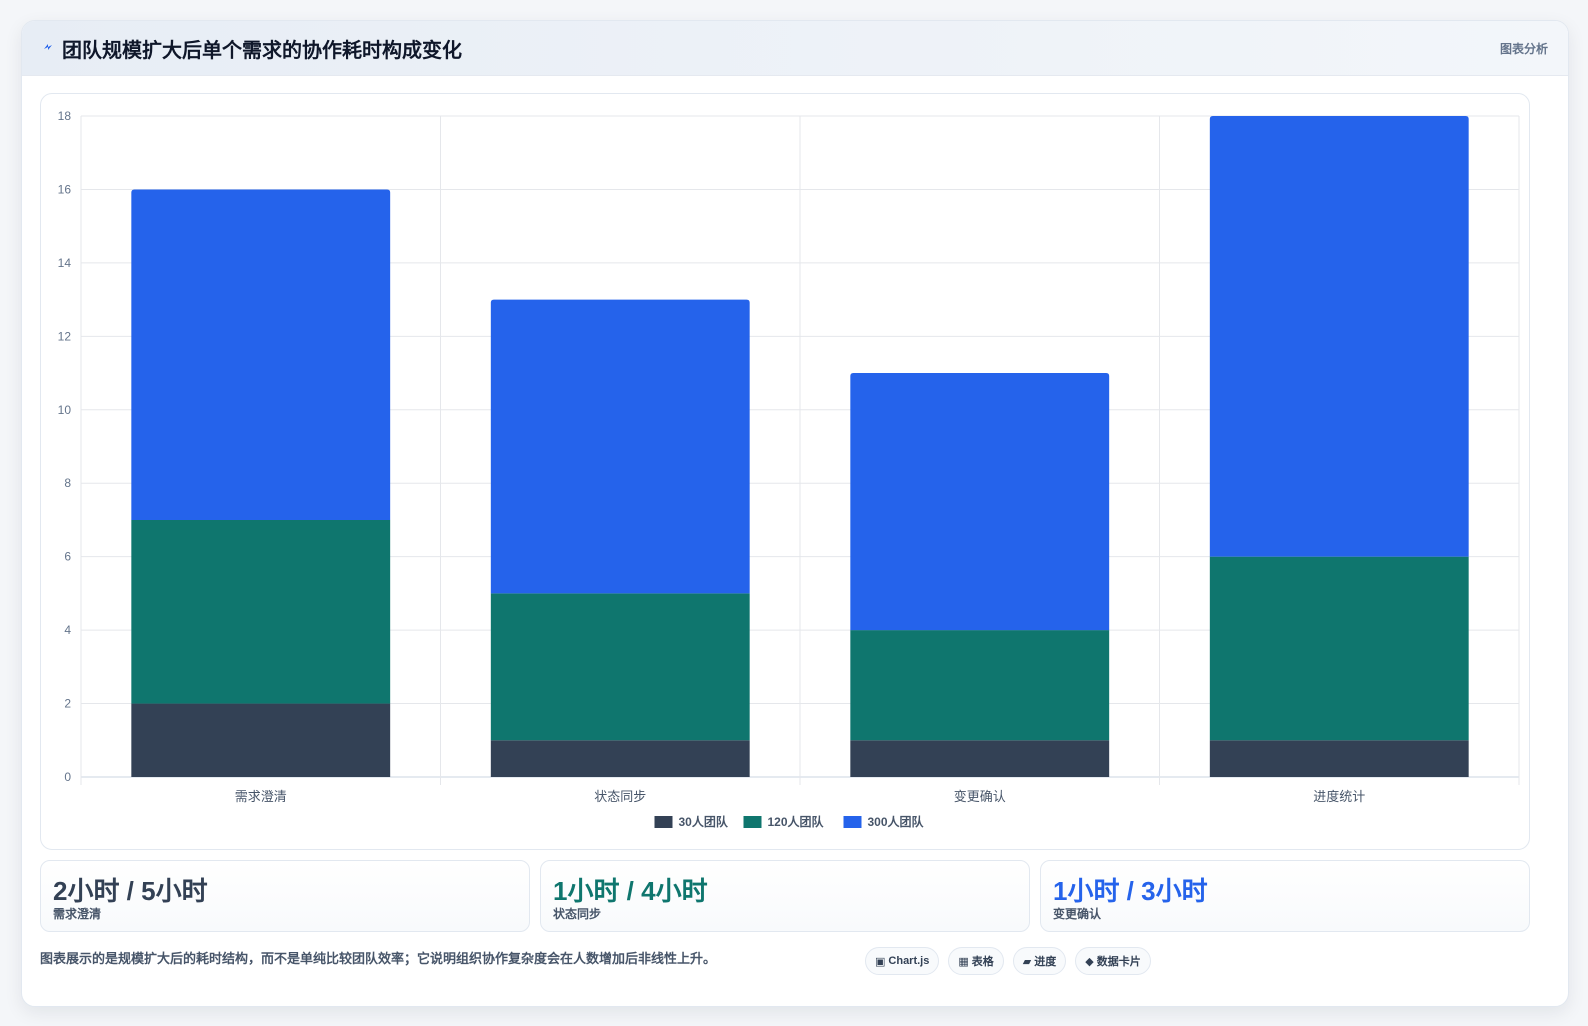  I want to click on stat-card-sync: 1小时 / 4小时 状态同步, so click(785, 896).